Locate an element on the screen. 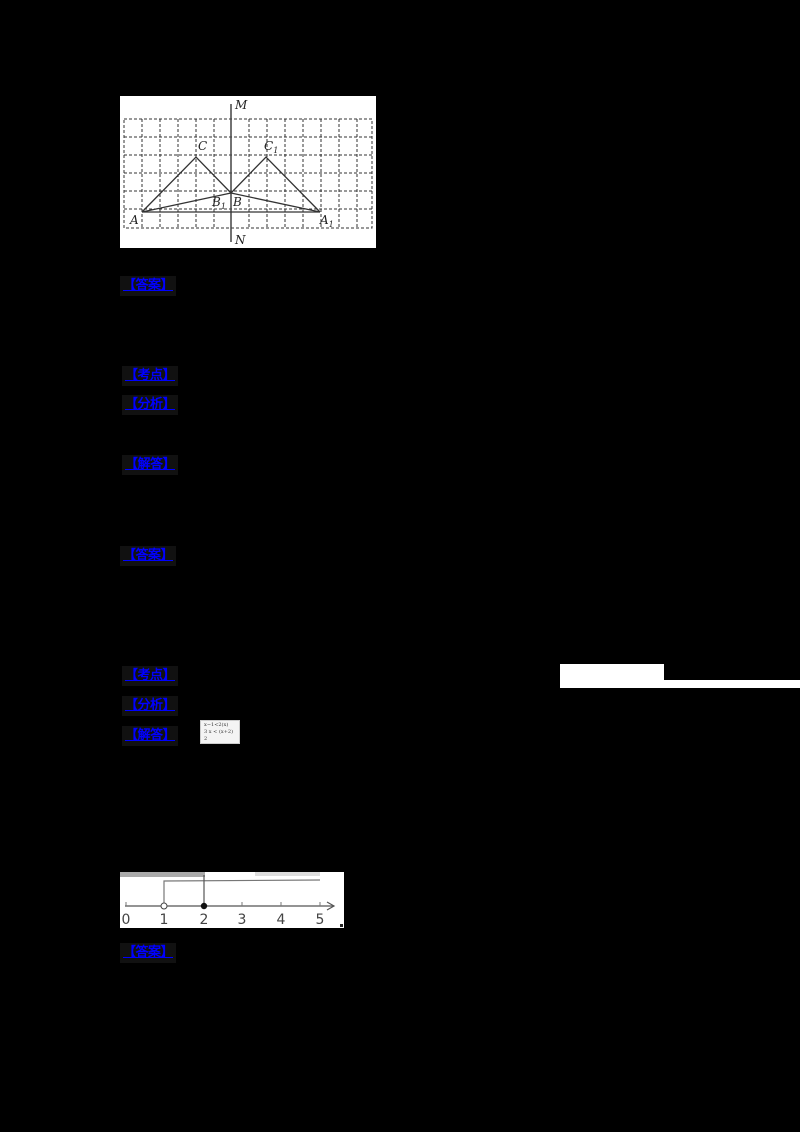 The height and width of the screenshot is (1132, 800). number-line-figure: 0 1 2 3 4 5 is located at coordinates (232, 900).